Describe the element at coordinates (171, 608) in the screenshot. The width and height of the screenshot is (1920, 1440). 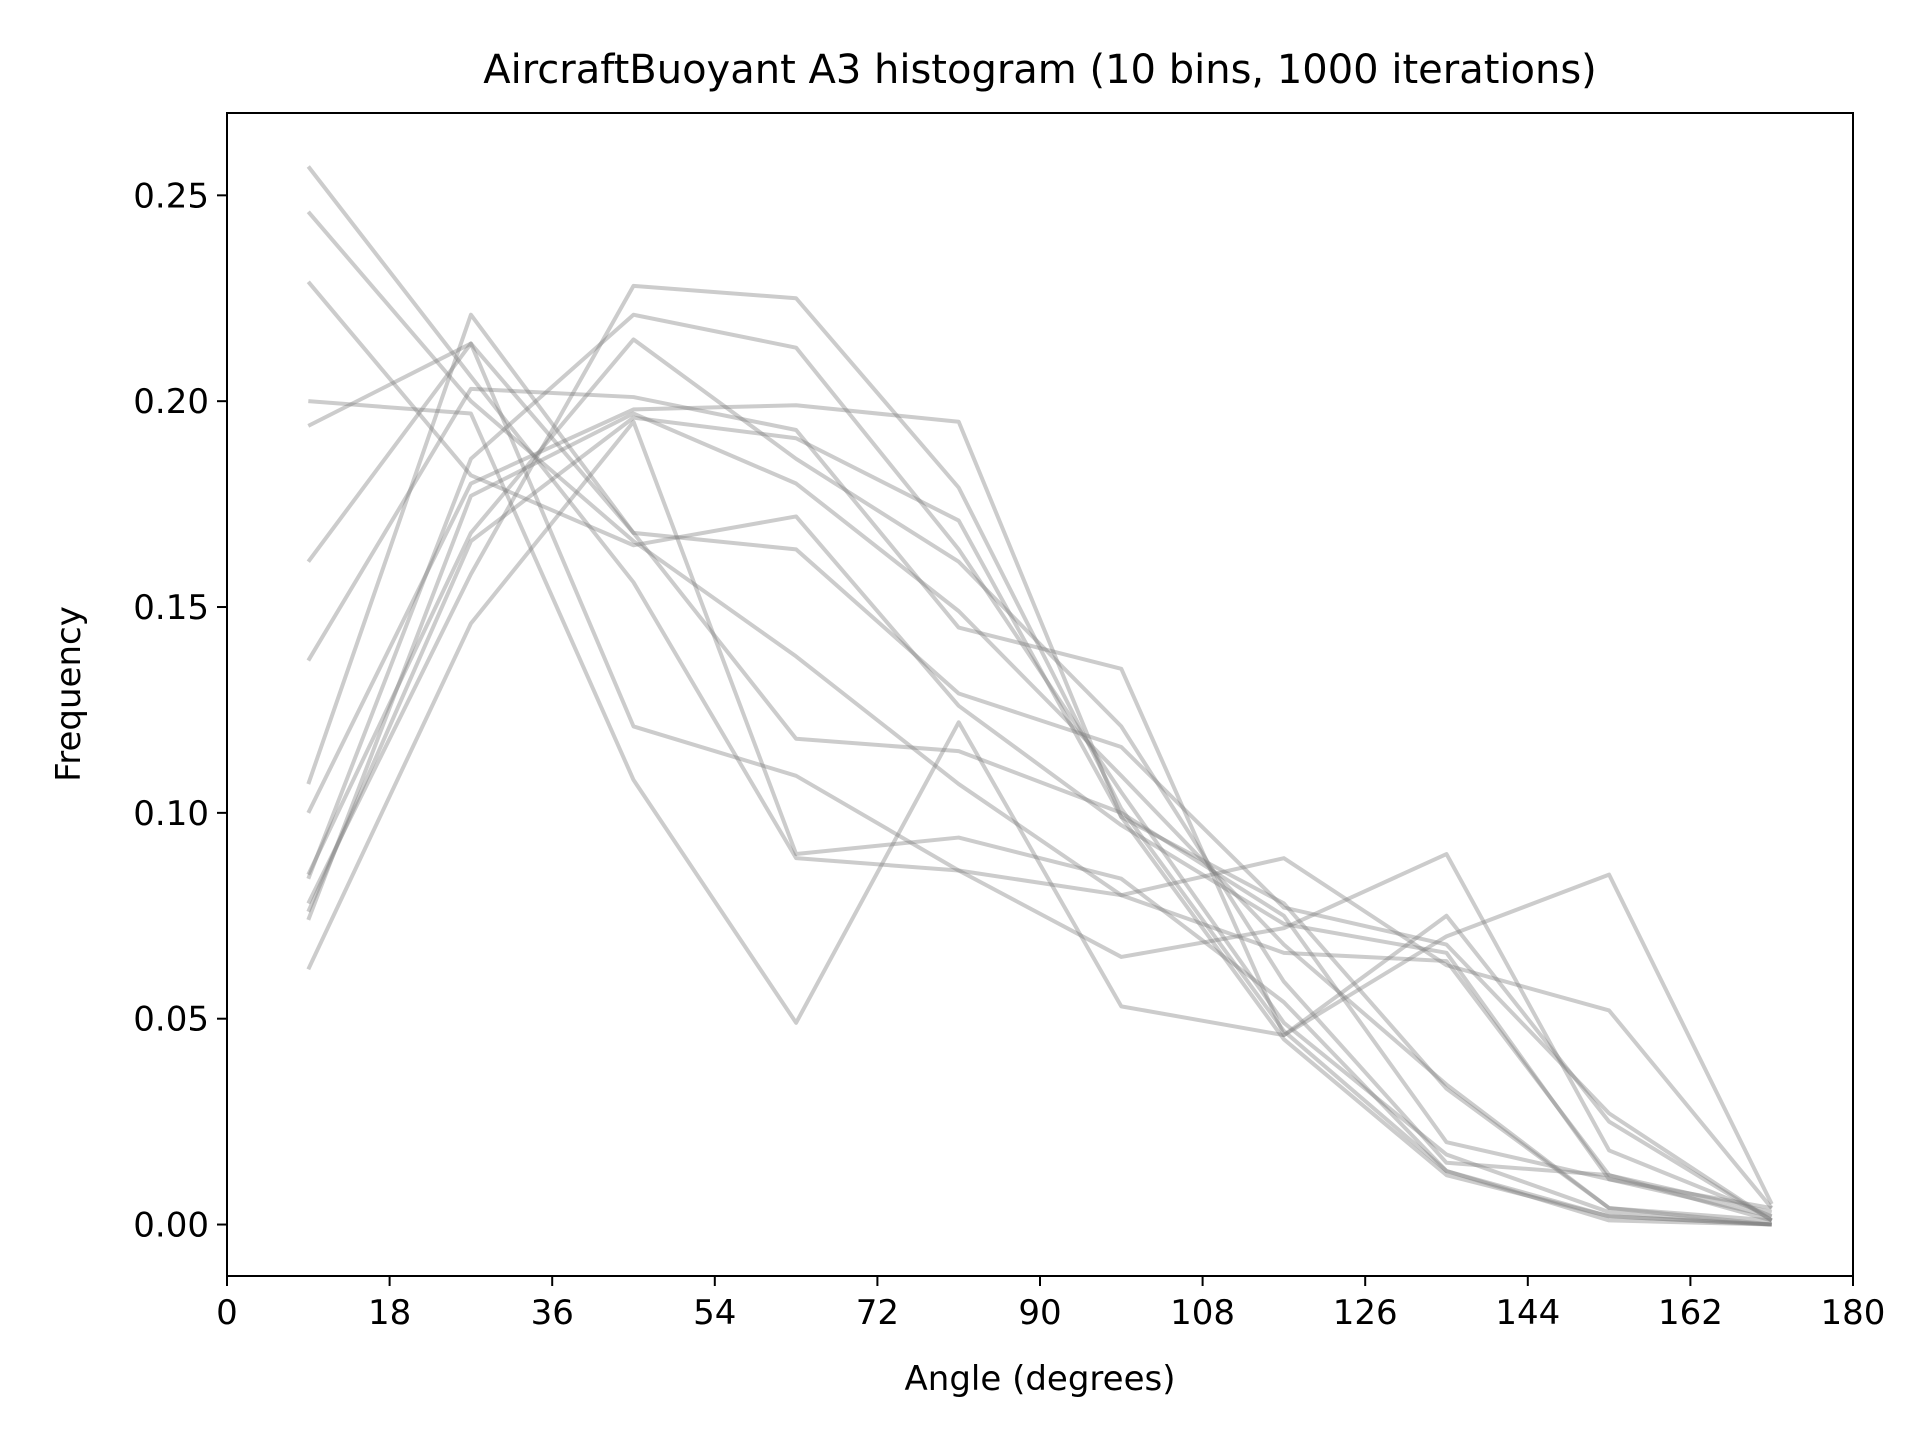
I see `y-tick-label: 0.15` at that location.